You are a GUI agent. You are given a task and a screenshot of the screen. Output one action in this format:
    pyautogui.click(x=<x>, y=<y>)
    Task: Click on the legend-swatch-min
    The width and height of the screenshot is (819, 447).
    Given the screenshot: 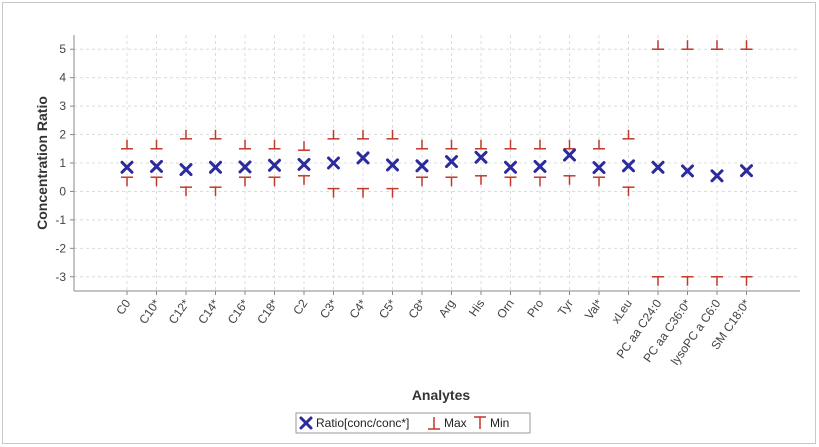 What is the action you would take?
    pyautogui.click(x=480, y=422)
    